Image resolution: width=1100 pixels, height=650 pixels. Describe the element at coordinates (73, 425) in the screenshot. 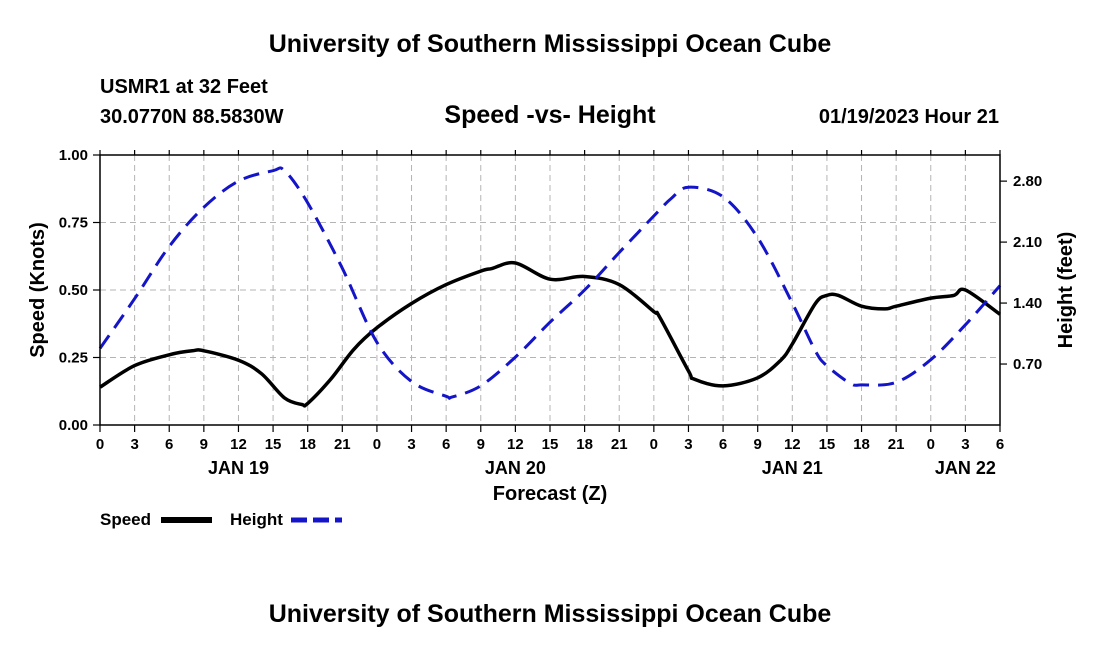

I see `y-tick-label: 0.00` at that location.